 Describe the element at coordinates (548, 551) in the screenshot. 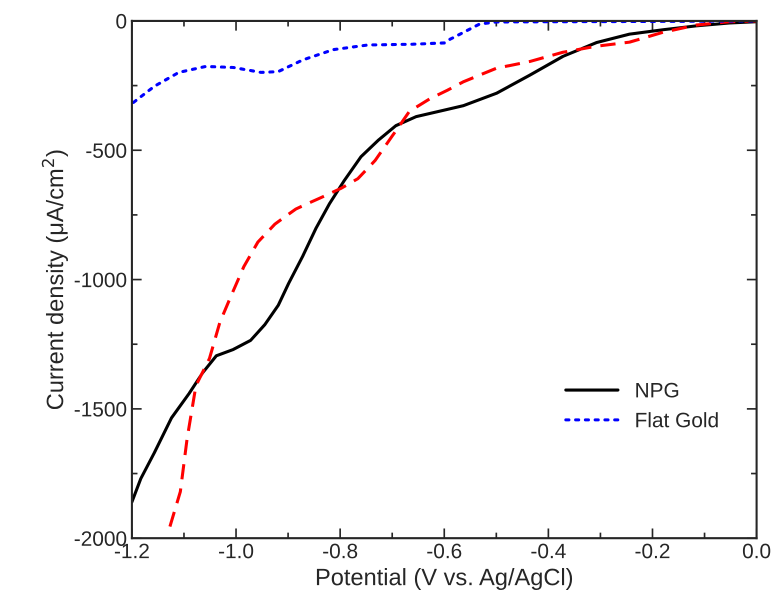

I see `x-tick-label: -0.4` at that location.